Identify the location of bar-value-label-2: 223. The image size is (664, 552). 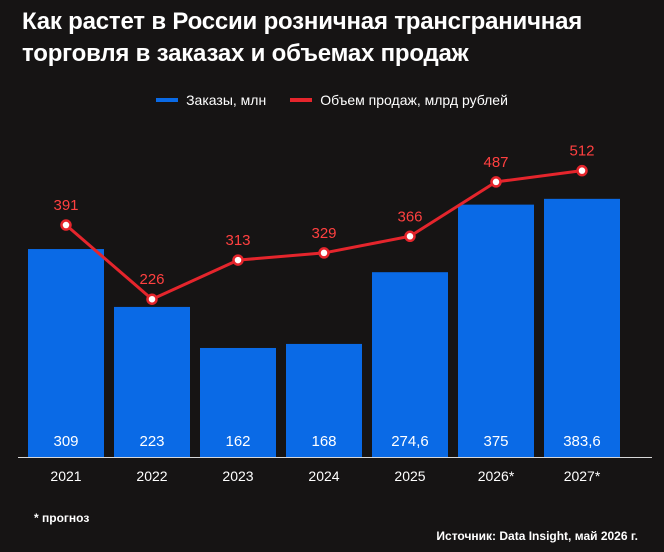
(151, 441).